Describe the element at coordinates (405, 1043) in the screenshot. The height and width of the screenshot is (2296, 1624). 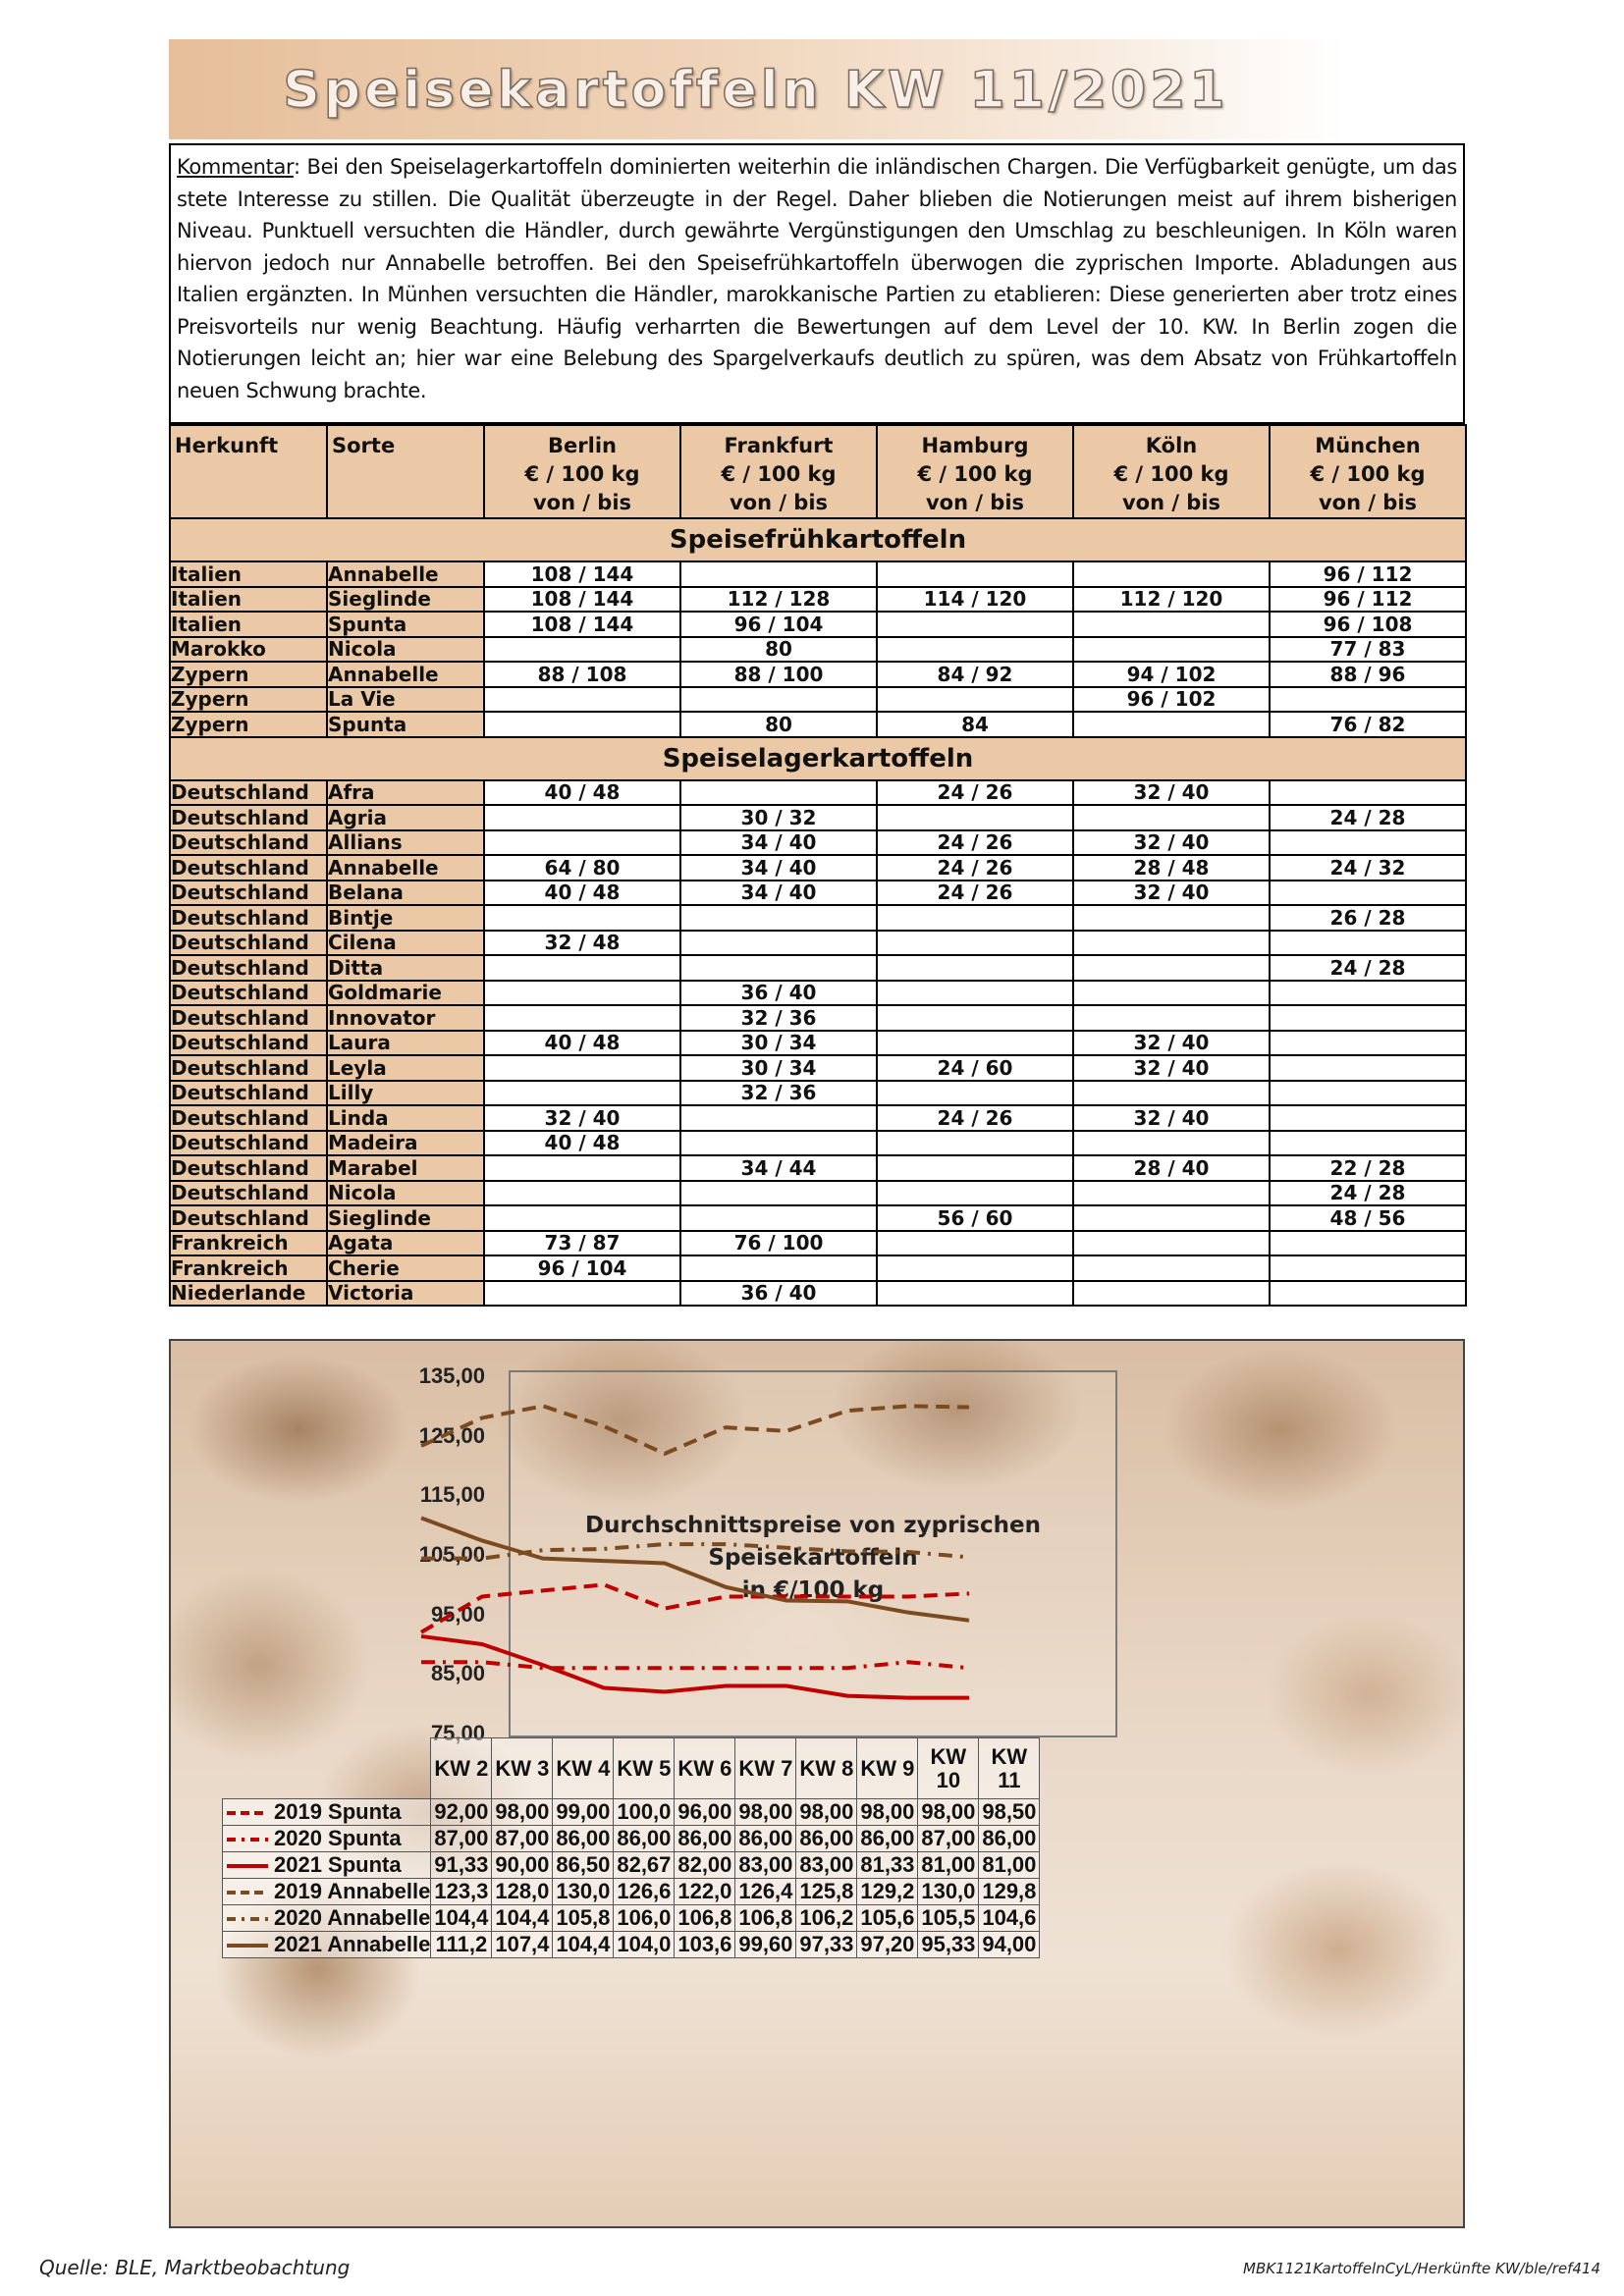
I see `variety-cell: Laura` at that location.